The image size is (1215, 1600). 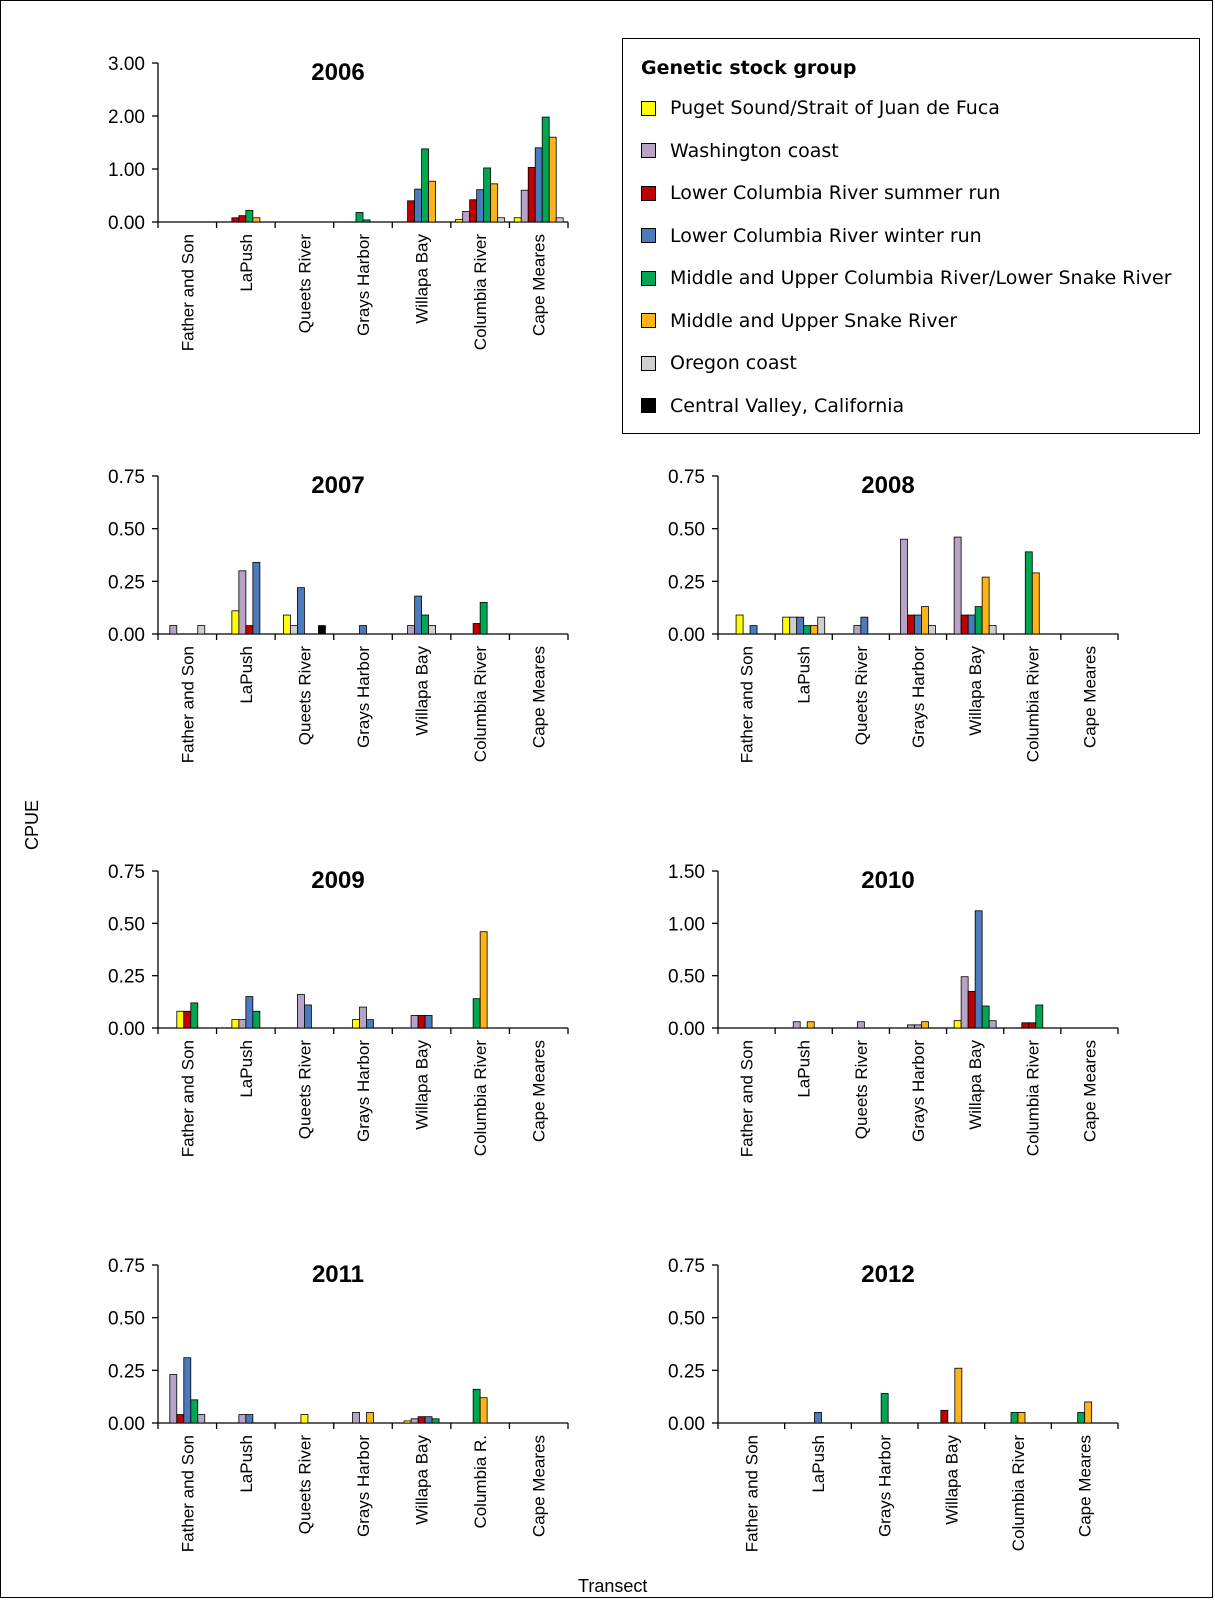 What do you see at coordinates (749, 68) in the screenshot?
I see `legend-title: Genetic stock group` at bounding box center [749, 68].